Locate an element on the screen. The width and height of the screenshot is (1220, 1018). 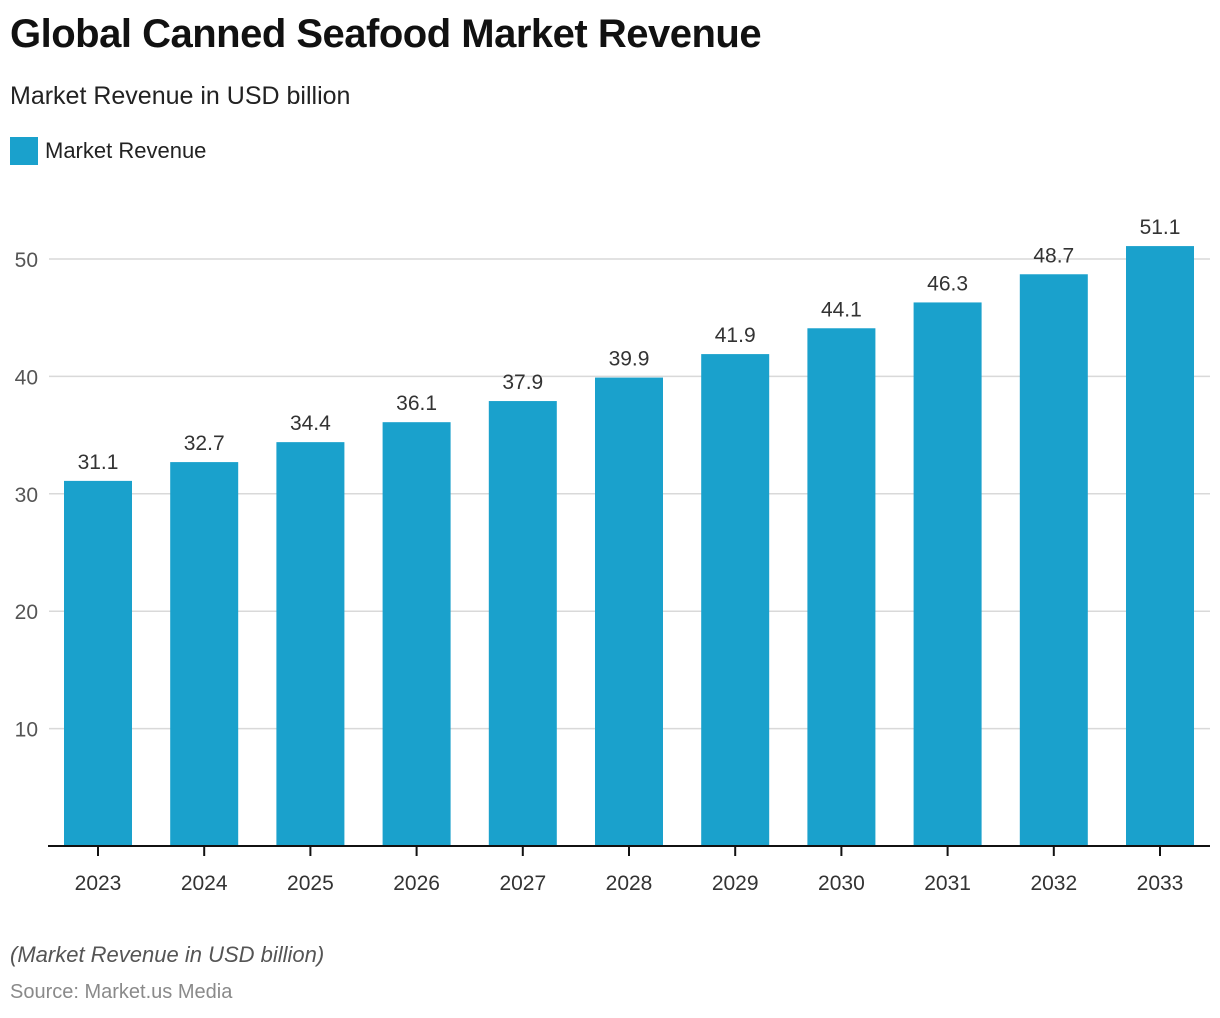
x-tick-label: 2033 is located at coordinates (1160, 883).